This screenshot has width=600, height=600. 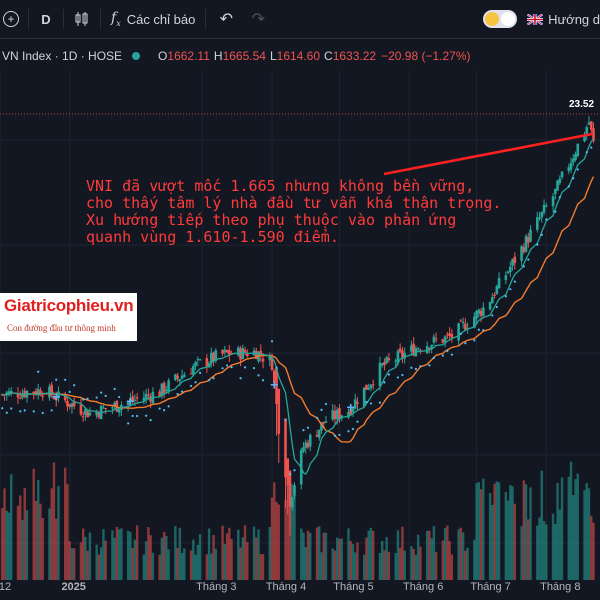 I want to click on crossover-markers: + + + +, so click(x=203, y=395).